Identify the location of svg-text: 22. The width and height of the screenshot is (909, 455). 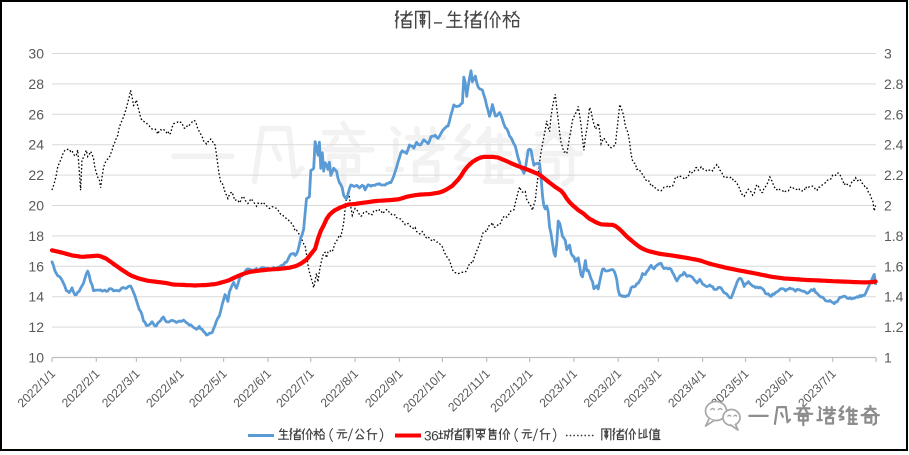
(36, 175).